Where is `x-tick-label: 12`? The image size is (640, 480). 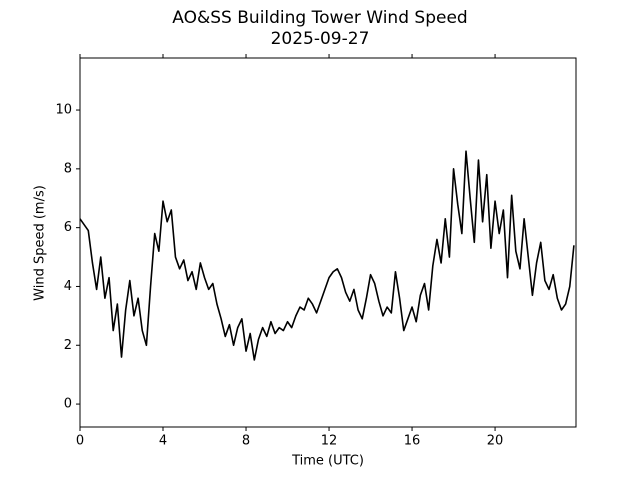
x-tick-label: 12 is located at coordinates (329, 441).